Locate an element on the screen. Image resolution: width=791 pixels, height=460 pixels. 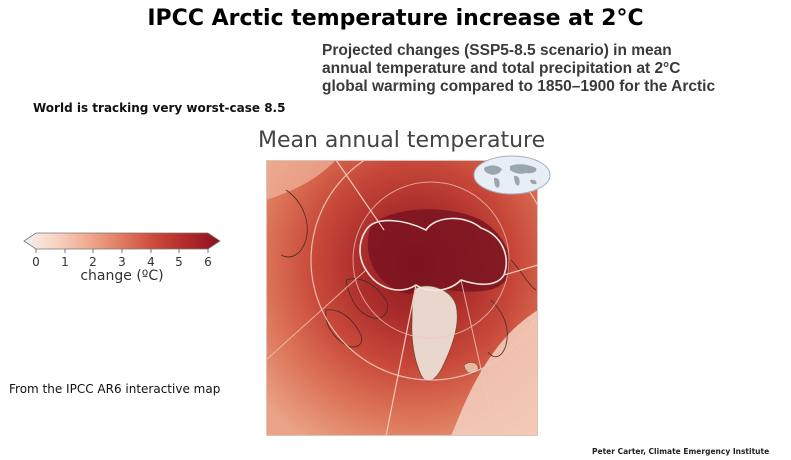
world-map-inset-icon is located at coordinates (512, 175).